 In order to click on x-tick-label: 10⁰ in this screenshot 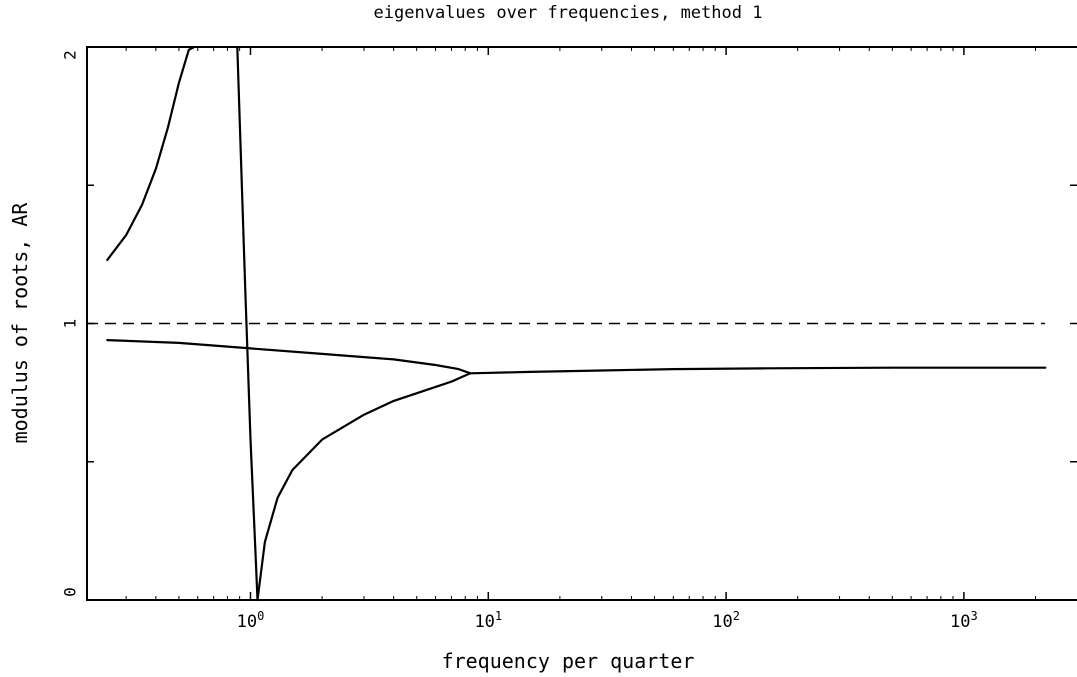, I will do `click(251, 620)`.